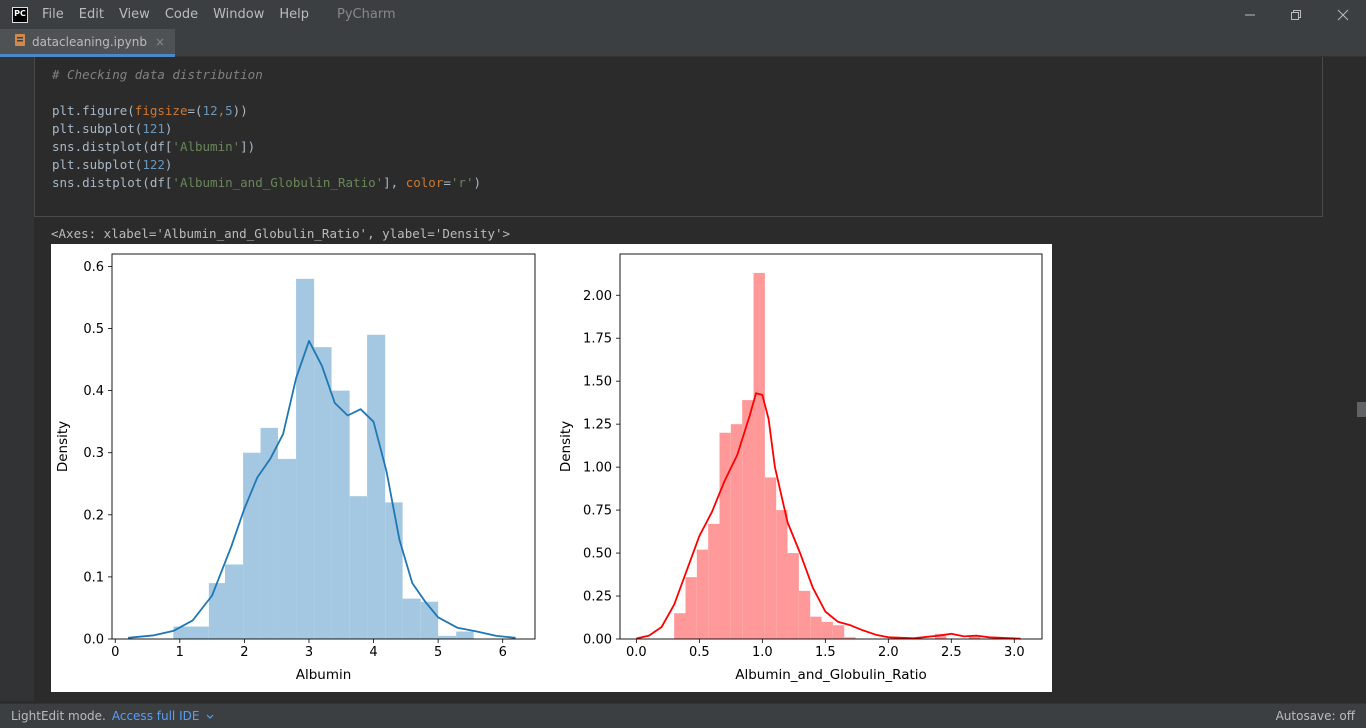 This screenshot has height=728, width=1366. What do you see at coordinates (58, 716) in the screenshot?
I see `lightedit-mode-label: LightEdit mode.` at bounding box center [58, 716].